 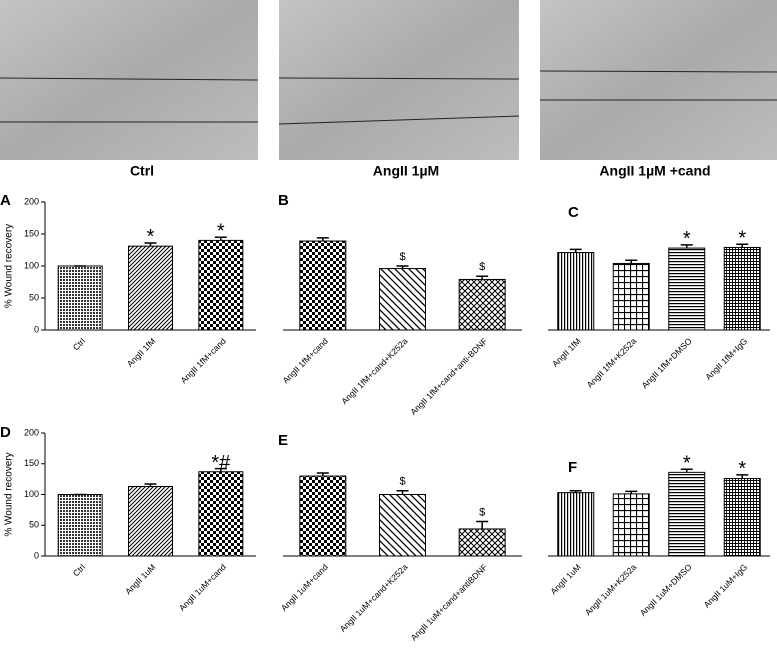 I want to click on x-tick-label: AngII 1uM+IgG, so click(x=726, y=586).